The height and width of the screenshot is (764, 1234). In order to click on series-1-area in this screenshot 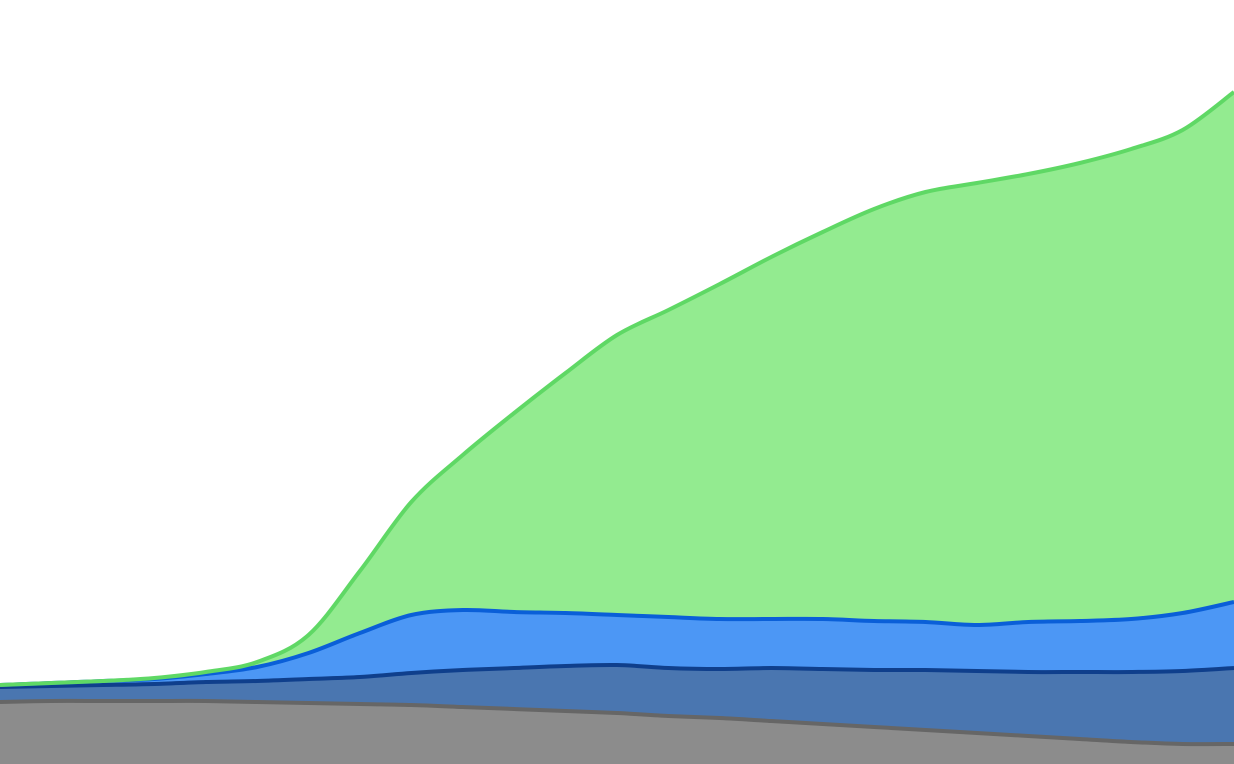, I will do `click(617, 732)`.